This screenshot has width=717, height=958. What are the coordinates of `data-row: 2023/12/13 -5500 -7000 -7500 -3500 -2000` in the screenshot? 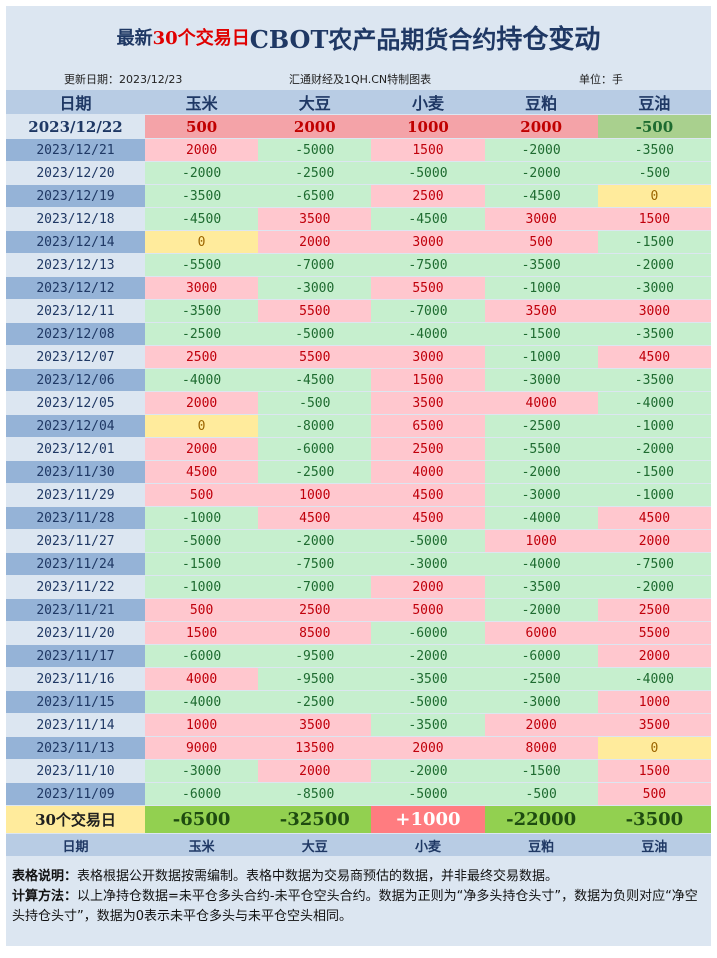 It's located at (358, 265).